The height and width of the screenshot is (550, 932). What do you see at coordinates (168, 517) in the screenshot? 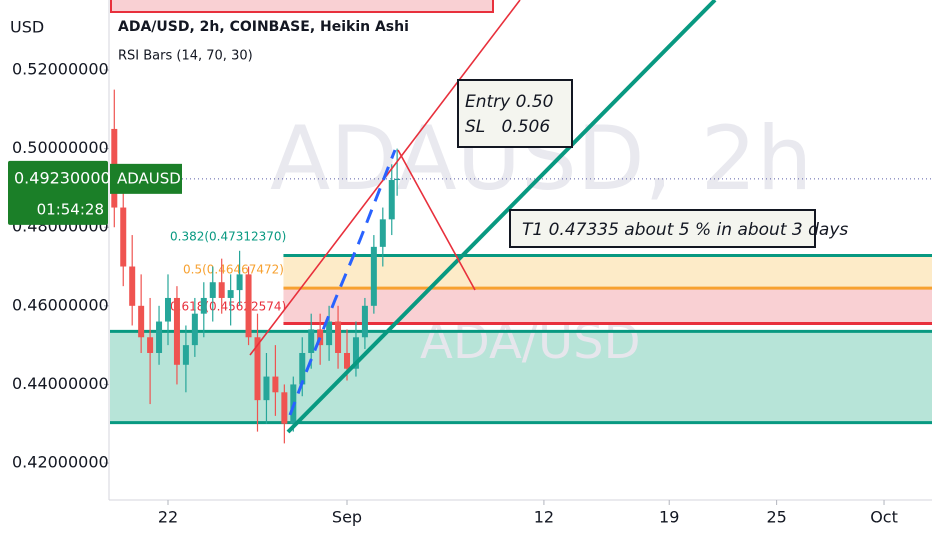
I see `x-tick-label: 22` at bounding box center [168, 517].